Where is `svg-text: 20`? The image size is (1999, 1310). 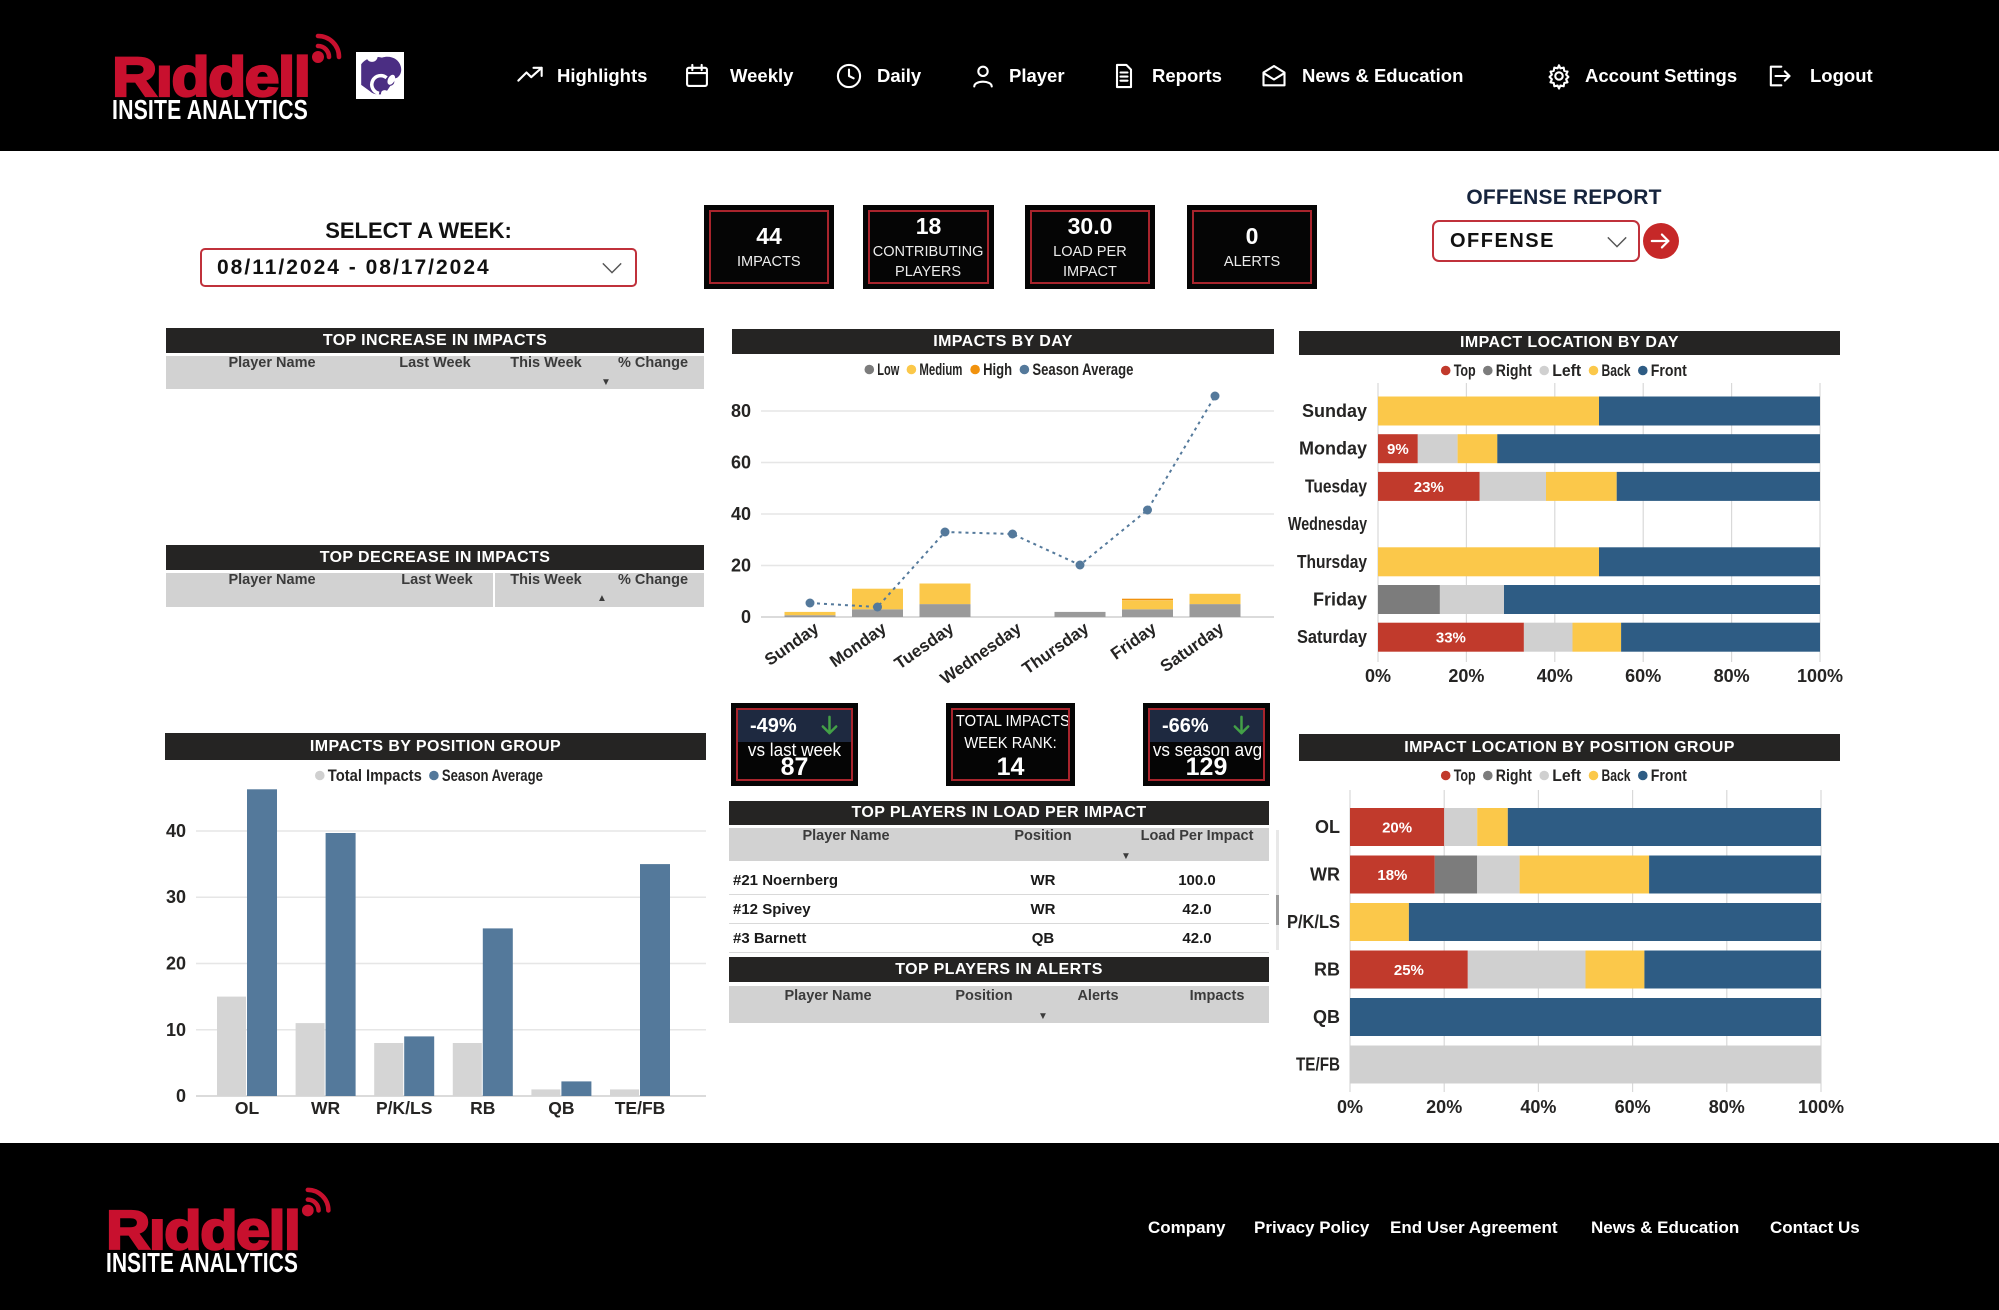
svg-text: 20 is located at coordinates (176, 964).